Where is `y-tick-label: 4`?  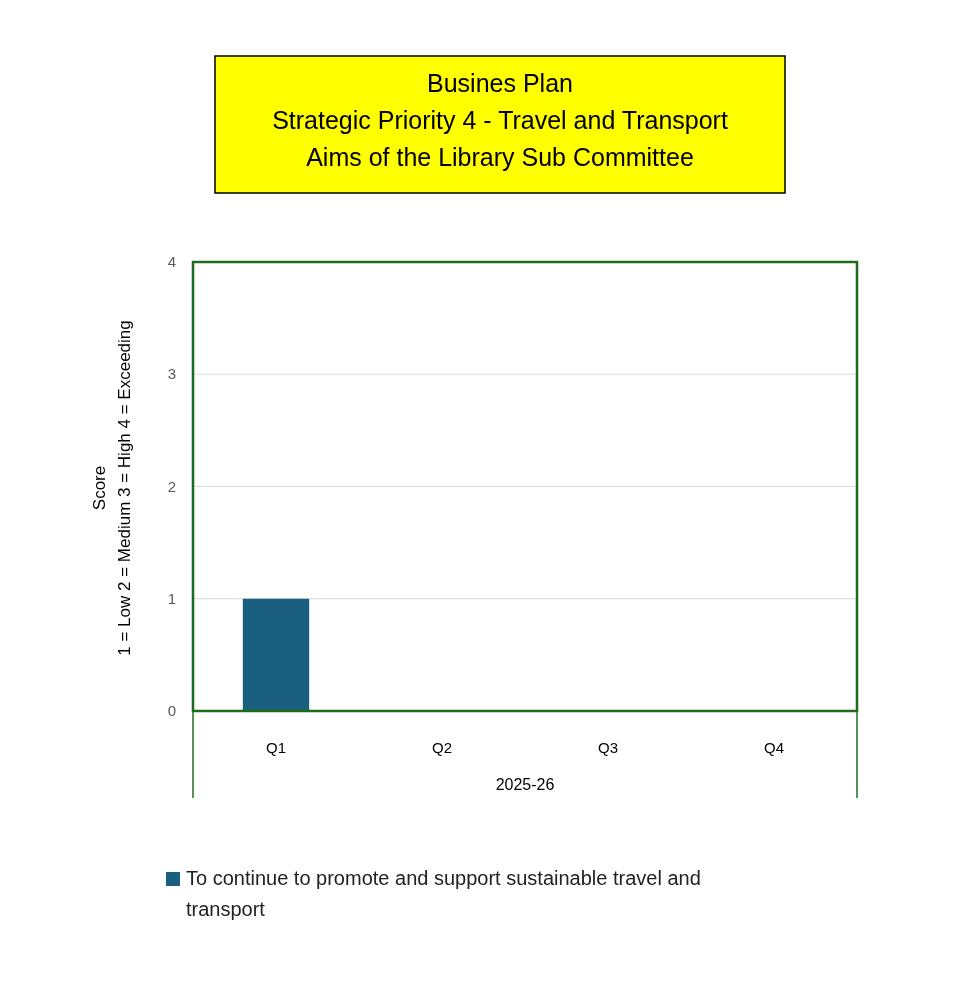
y-tick-label: 4 is located at coordinates (171, 261).